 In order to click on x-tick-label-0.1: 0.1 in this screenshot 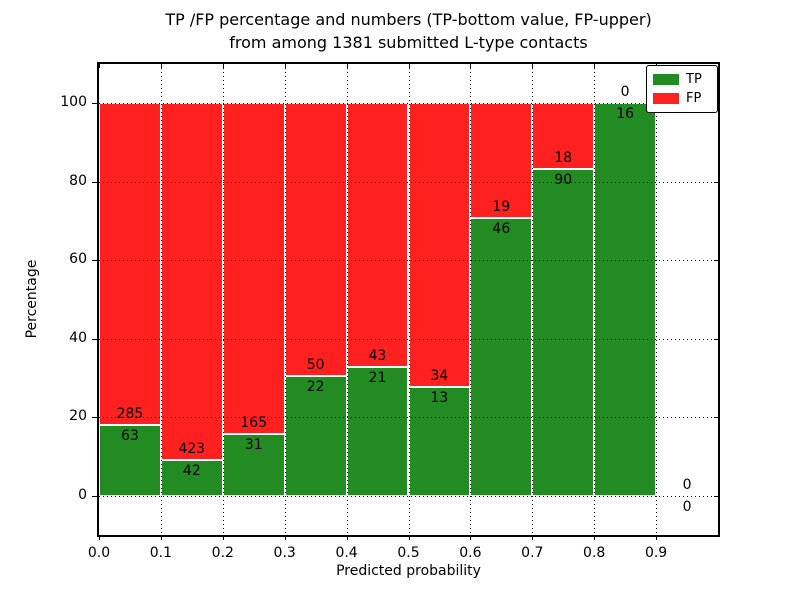, I will do `click(161, 553)`.